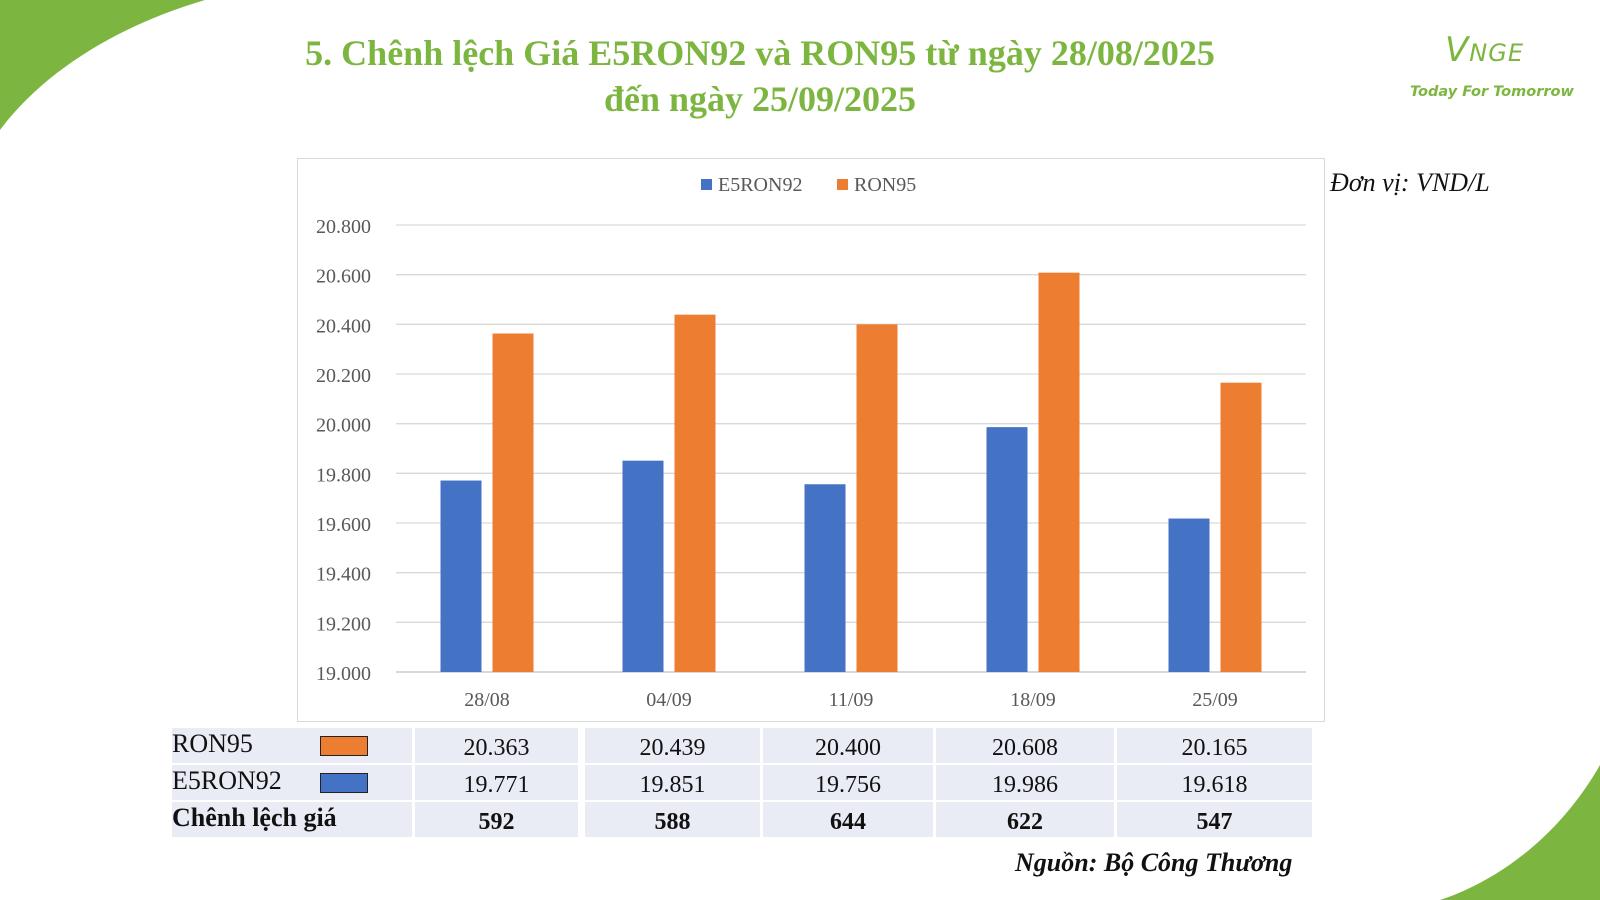 This screenshot has height=900, width=1600. What do you see at coordinates (1025, 819) in the screenshot?
I see `table-cell: 622` at bounding box center [1025, 819].